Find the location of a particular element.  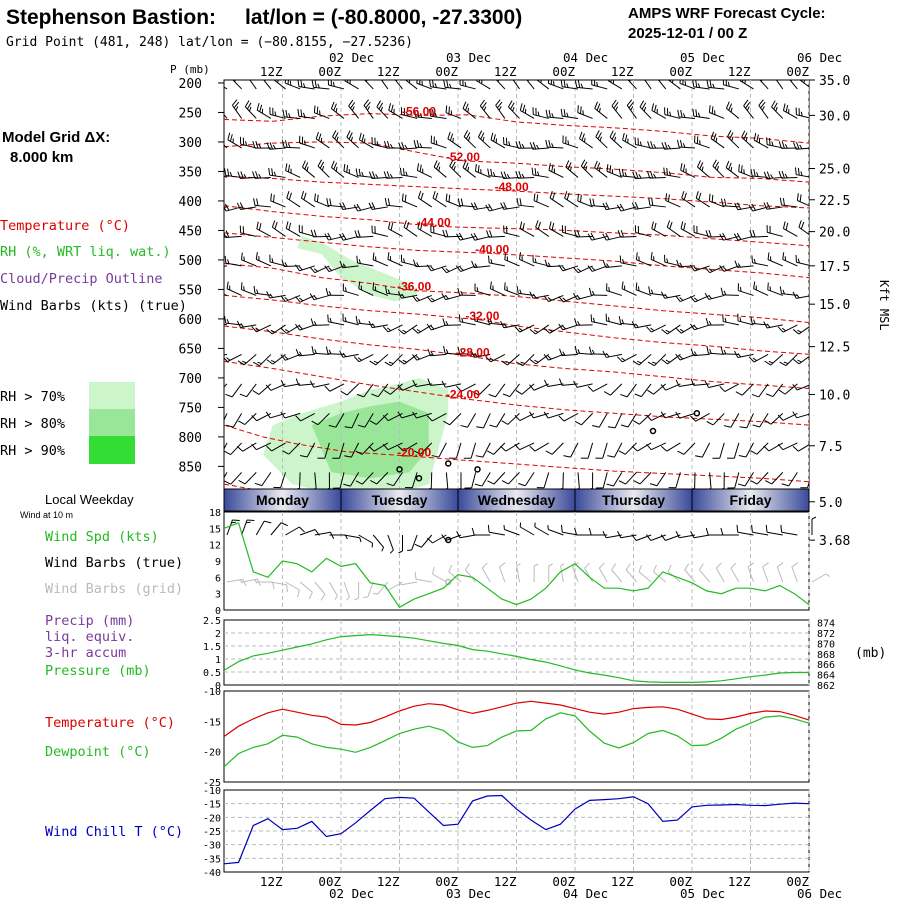

panel-y-tick-label: 1.5 is located at coordinates (212, 647).